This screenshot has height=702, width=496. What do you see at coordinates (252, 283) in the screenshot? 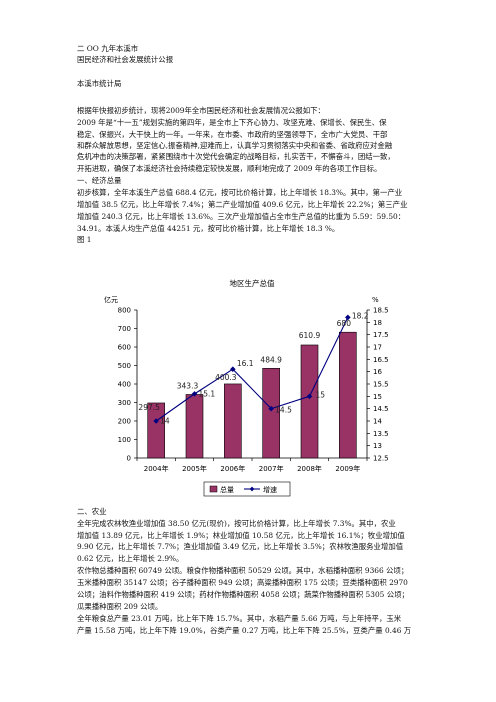
I see `chart-title: 地区生产总值` at bounding box center [252, 283].